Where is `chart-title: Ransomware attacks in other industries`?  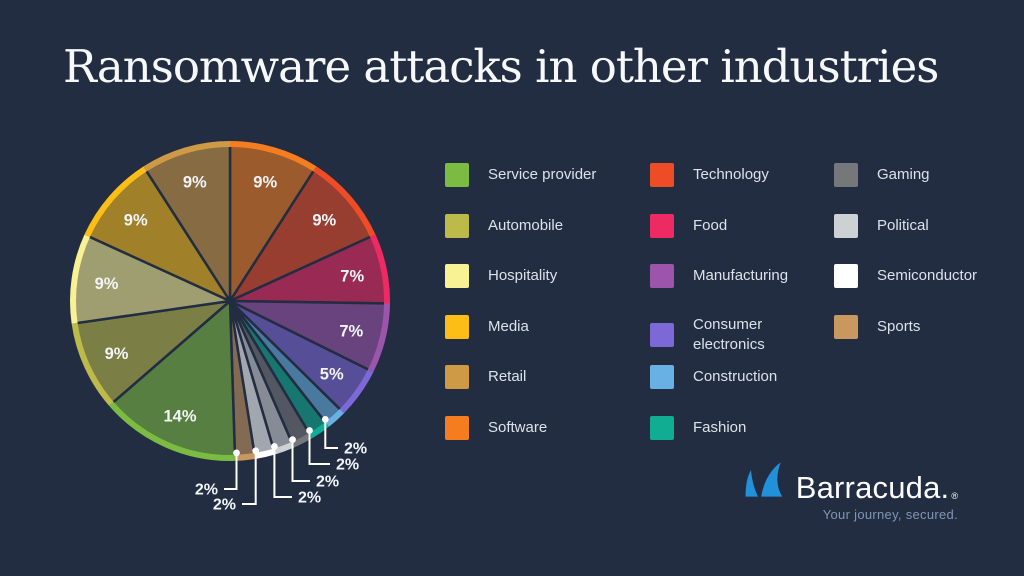 chart-title: Ransomware attacks in other industries is located at coordinates (501, 66).